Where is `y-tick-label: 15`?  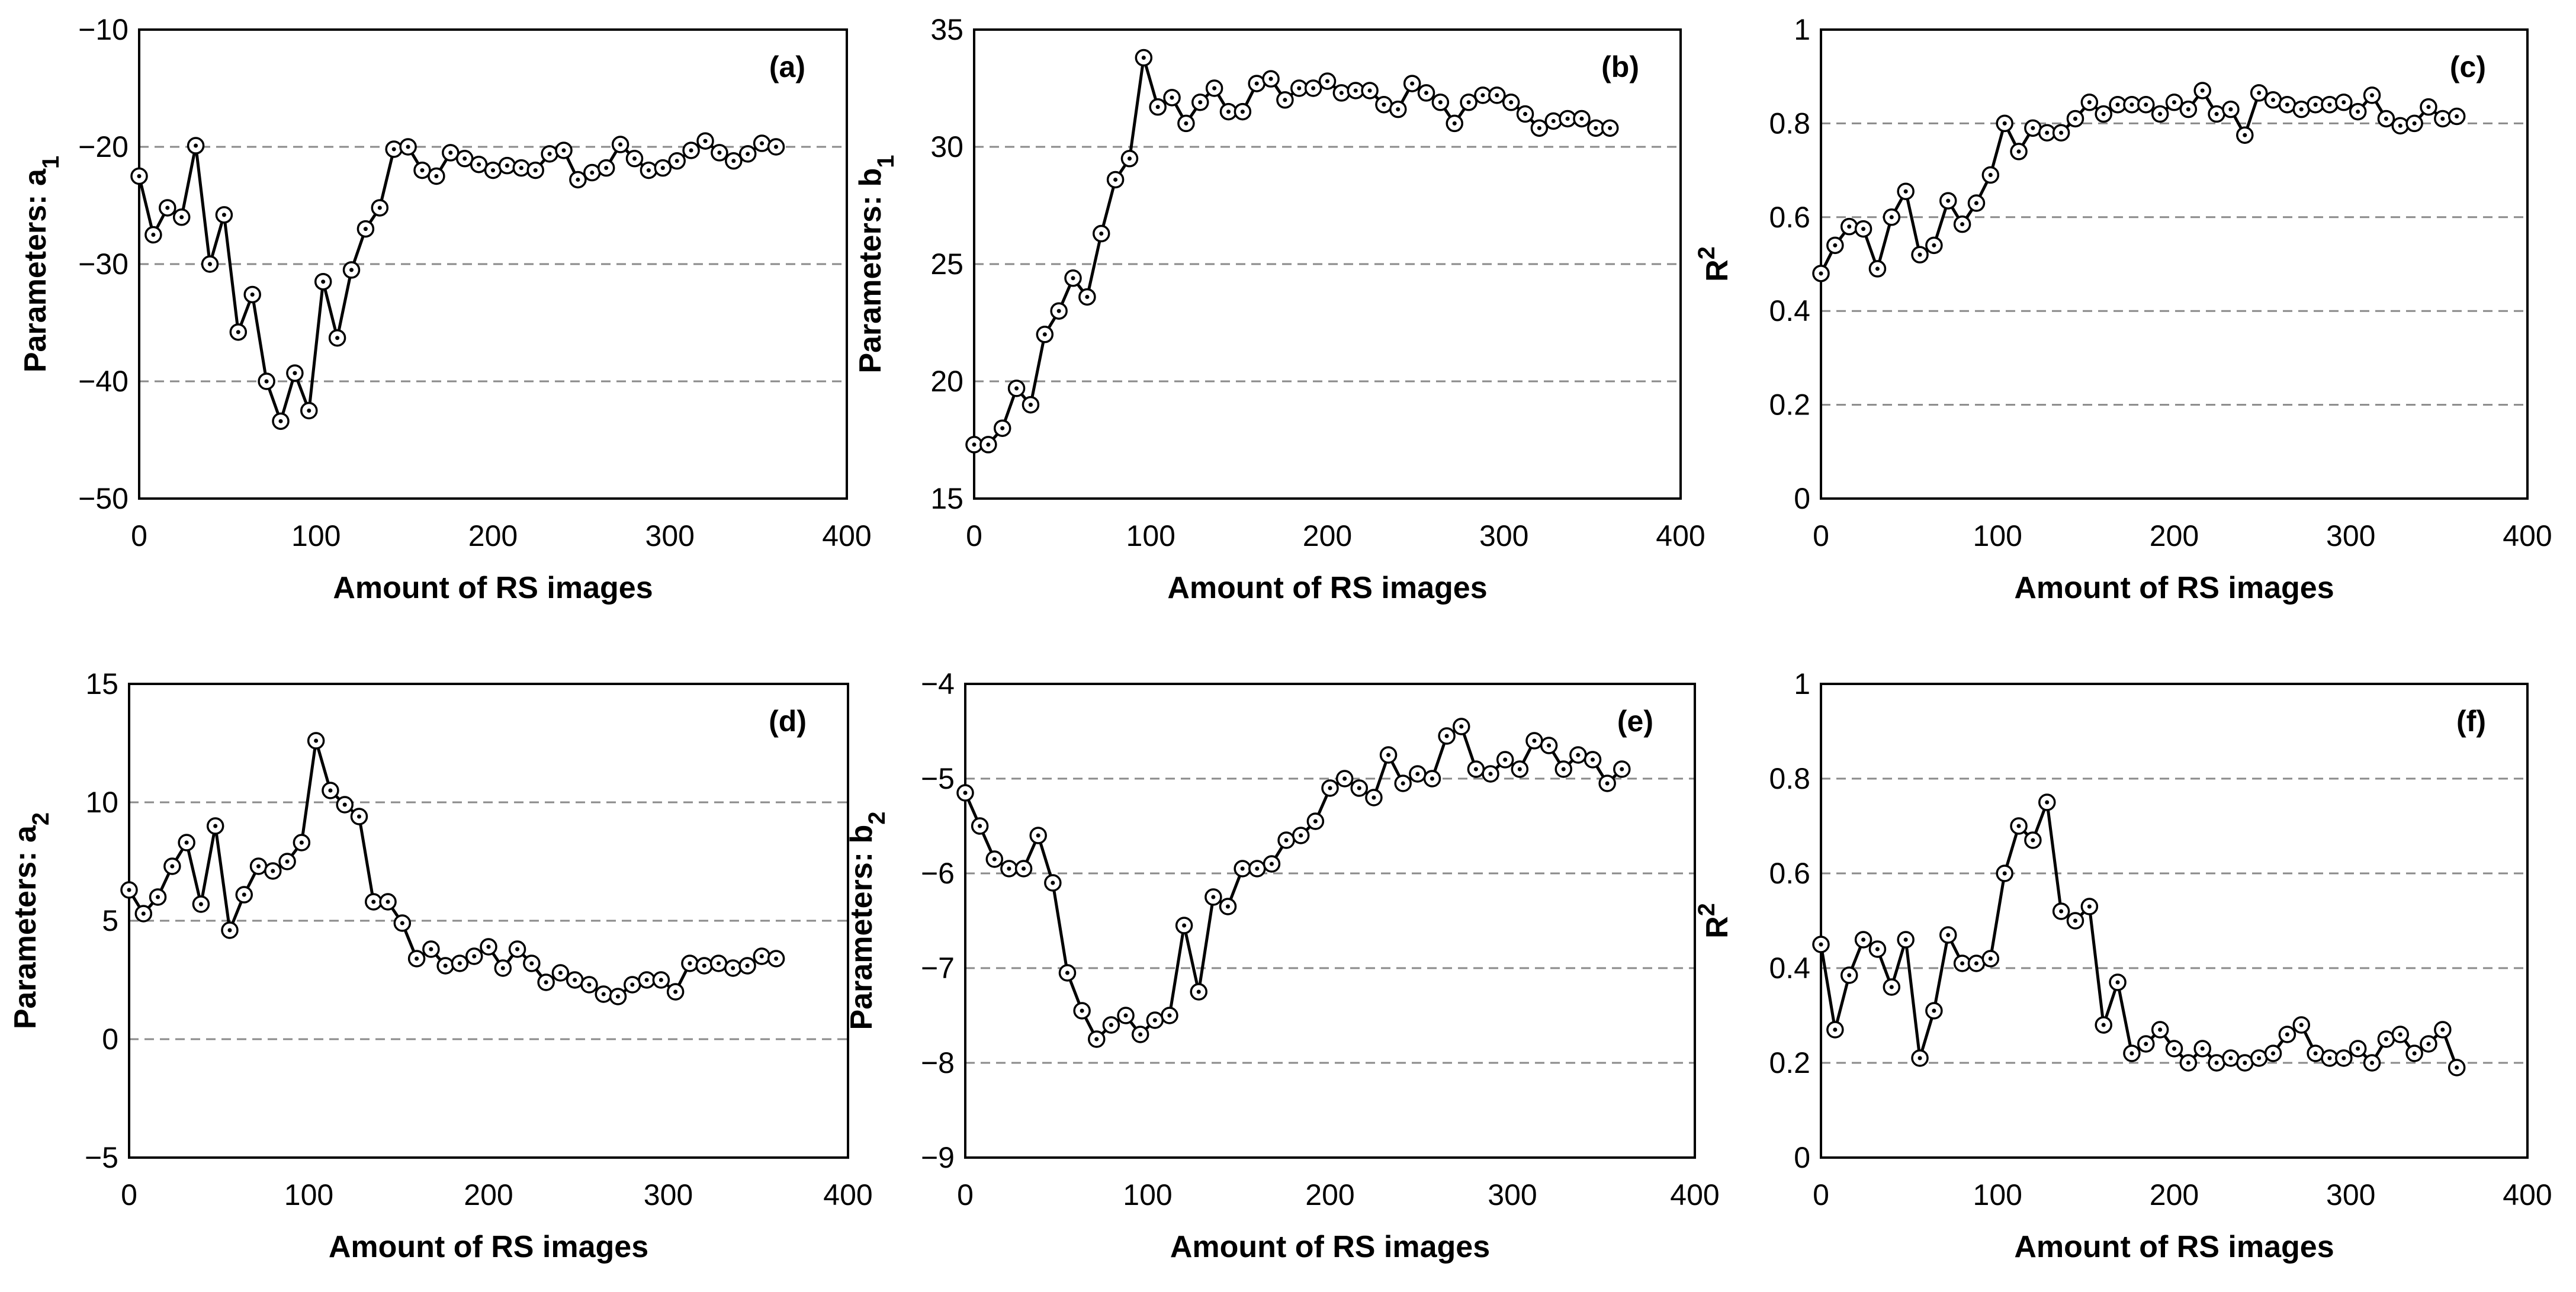 y-tick-label: 15 is located at coordinates (946, 498).